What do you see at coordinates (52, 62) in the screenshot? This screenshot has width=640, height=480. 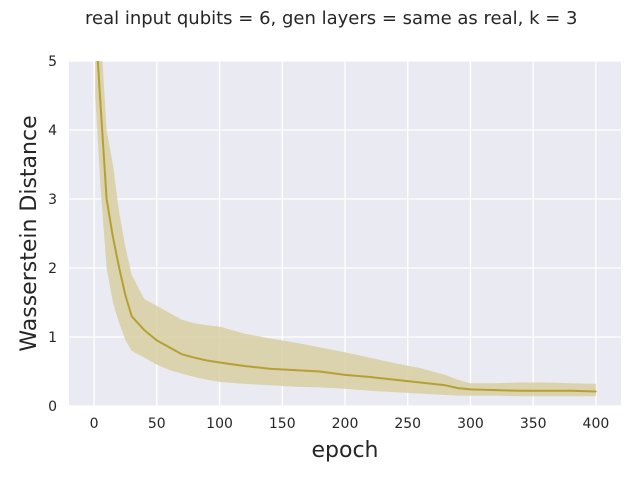 I see `y-tick-label: 5` at bounding box center [52, 62].